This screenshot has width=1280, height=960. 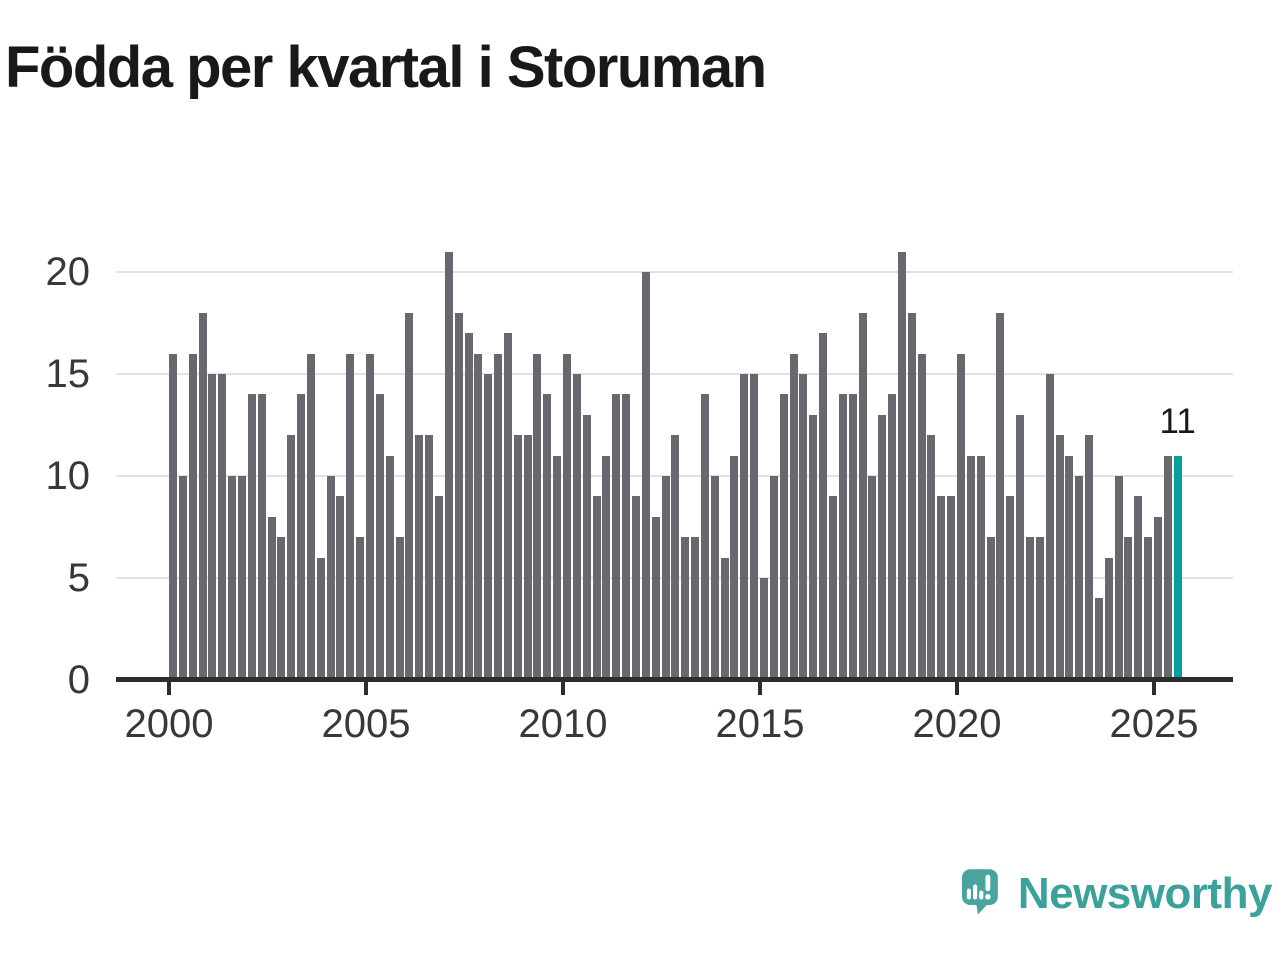 I want to click on x-axis-line, so click(x=674, y=679).